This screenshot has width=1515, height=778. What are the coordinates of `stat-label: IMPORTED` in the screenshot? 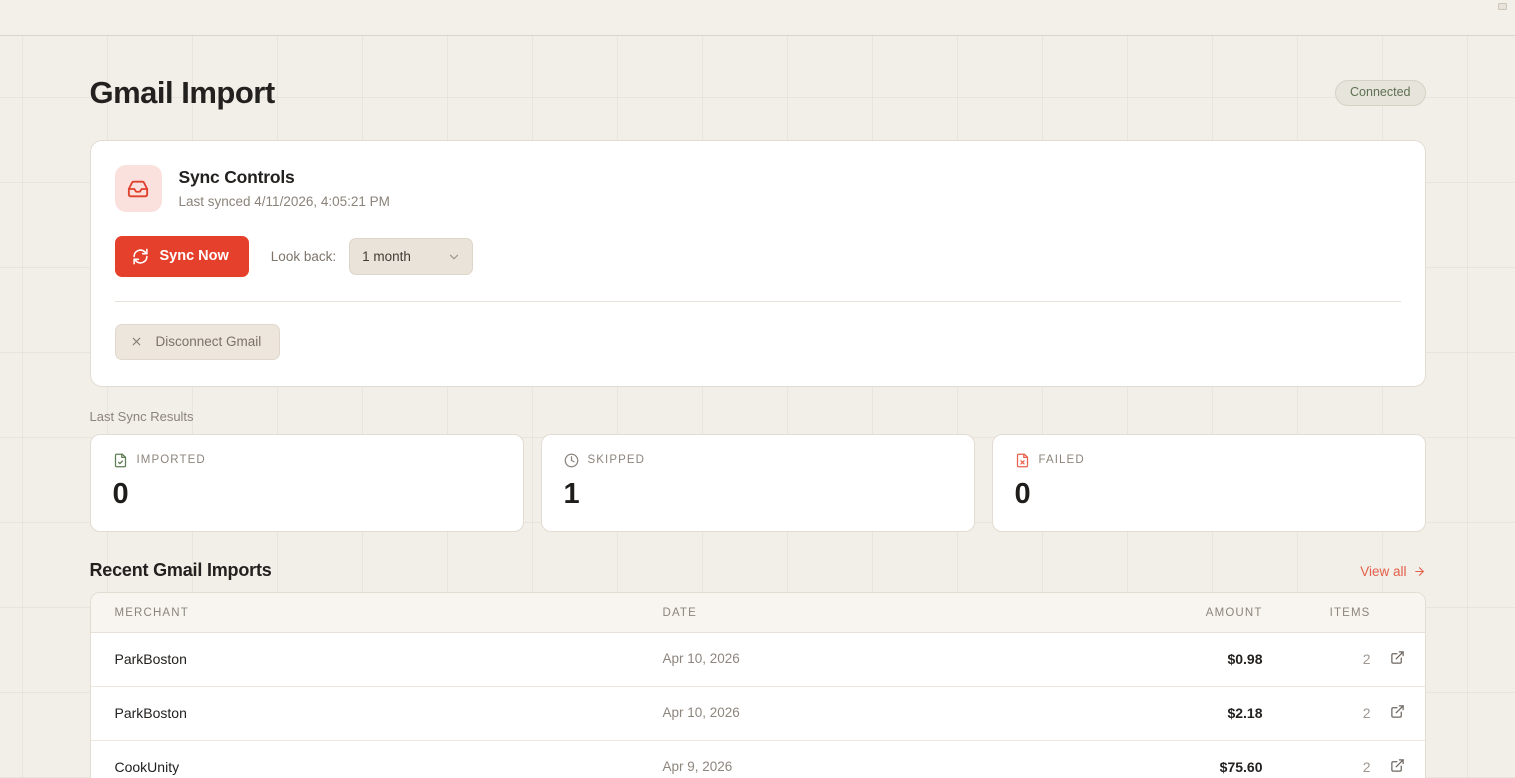 It's located at (171, 460).